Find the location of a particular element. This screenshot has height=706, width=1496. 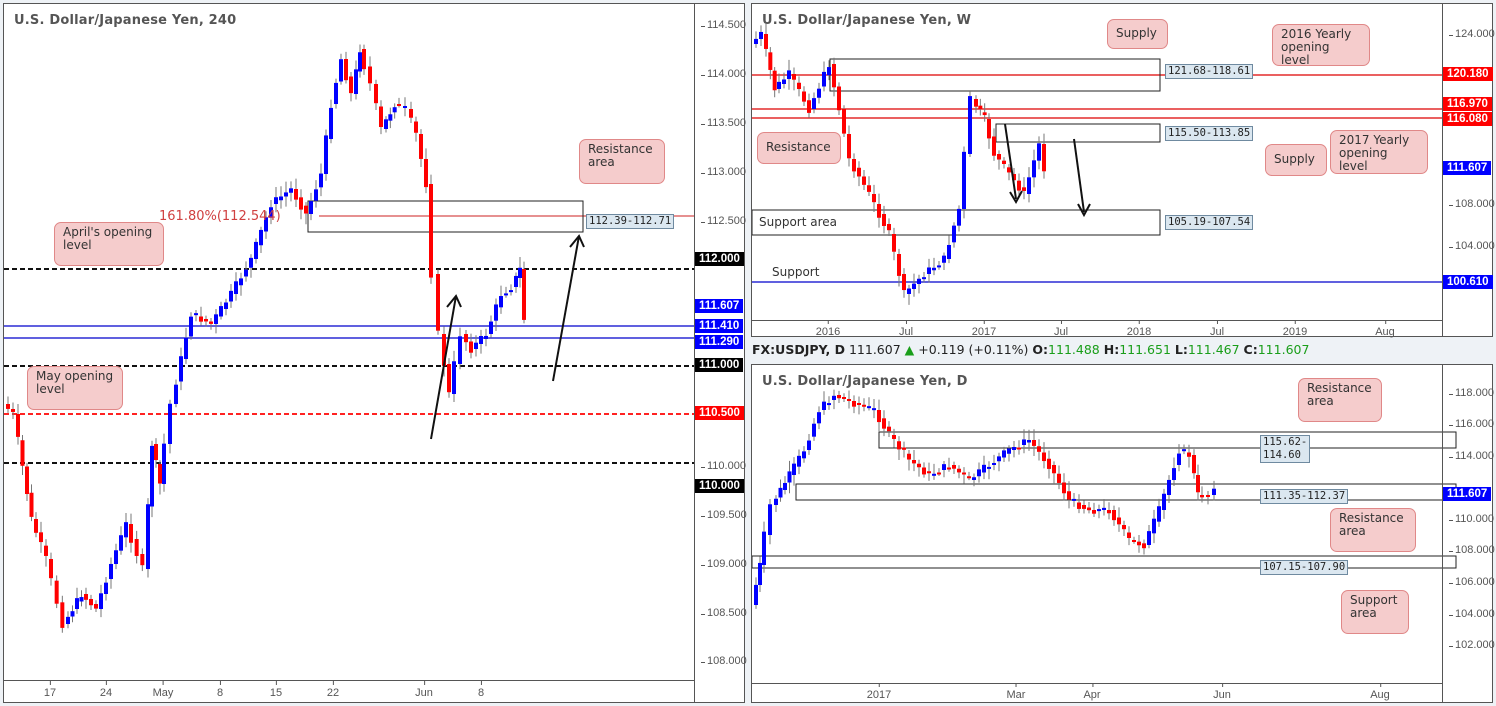

callout-may-opening: May opening level is located at coordinates (75, 388).